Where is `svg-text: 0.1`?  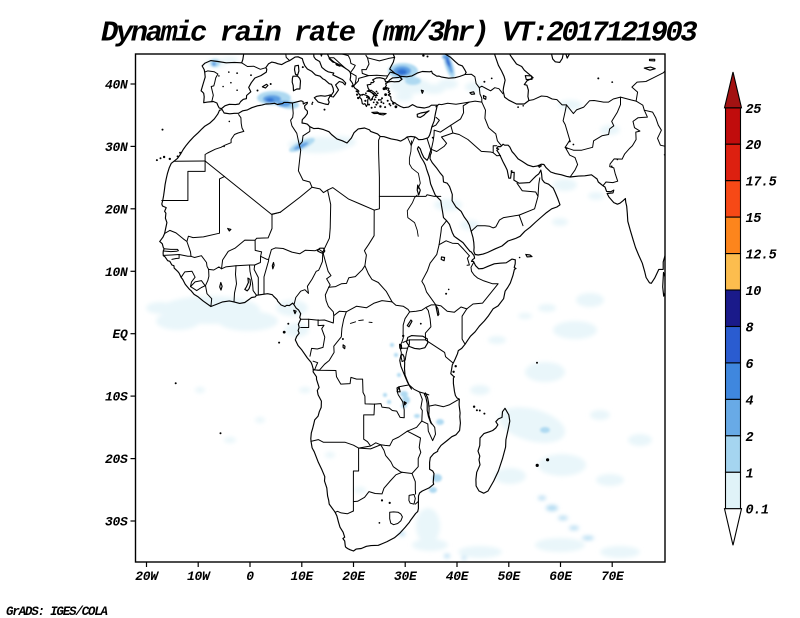
svg-text: 0.1 is located at coordinates (757, 511).